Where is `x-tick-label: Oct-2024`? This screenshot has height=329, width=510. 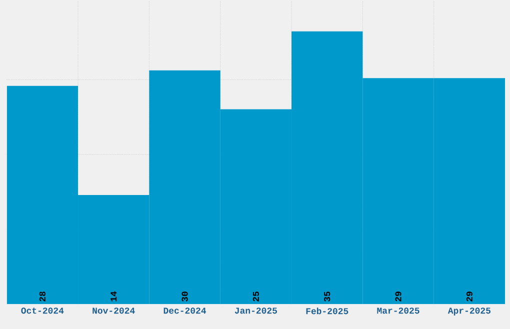
x-tick-label: Oct-2024 is located at coordinates (42, 311).